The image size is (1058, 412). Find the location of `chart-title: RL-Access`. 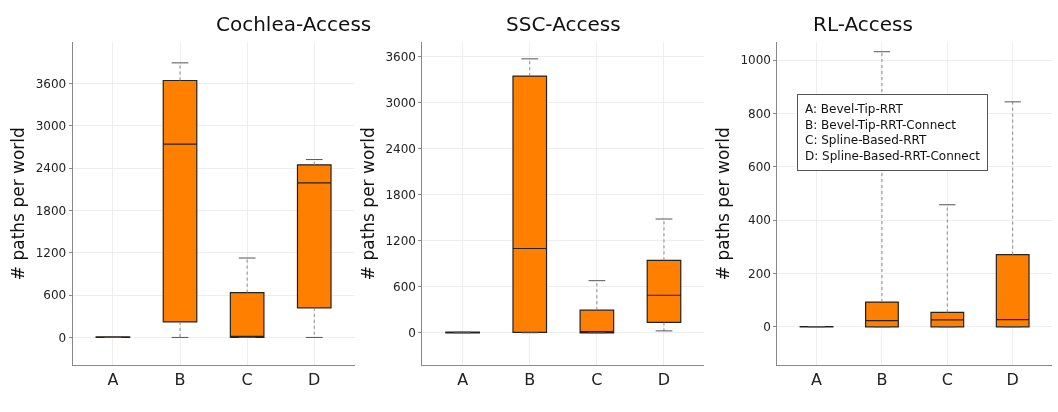

chart-title: RL-Access is located at coordinates (863, 24).